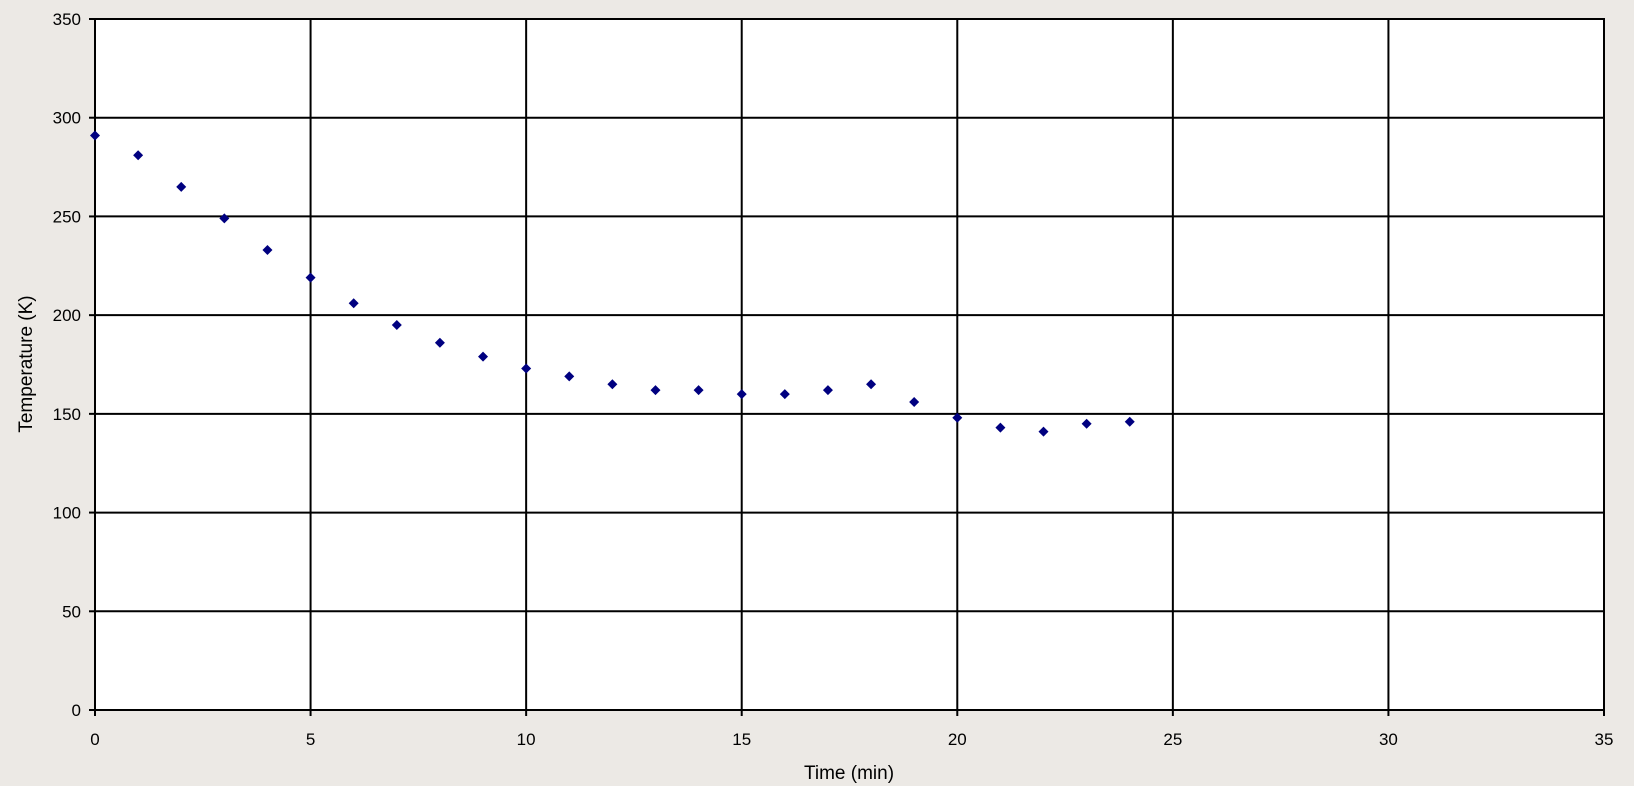 This screenshot has width=1634, height=786. What do you see at coordinates (67, 365) in the screenshot?
I see `y-axis-ticks: 0 50 100 150 200 250 300 350` at bounding box center [67, 365].